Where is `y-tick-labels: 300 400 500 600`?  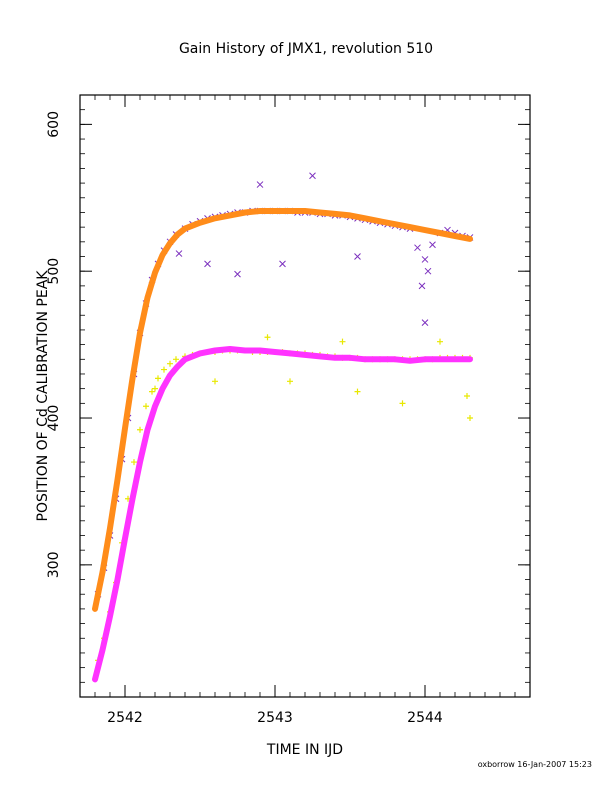 y-tick-labels: 300 400 500 600 is located at coordinates (54, 344).